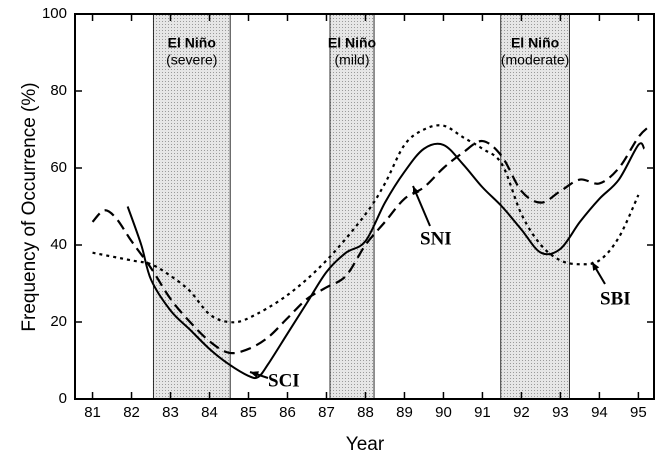  I want to click on y-tick-label: 40, so click(58, 244).